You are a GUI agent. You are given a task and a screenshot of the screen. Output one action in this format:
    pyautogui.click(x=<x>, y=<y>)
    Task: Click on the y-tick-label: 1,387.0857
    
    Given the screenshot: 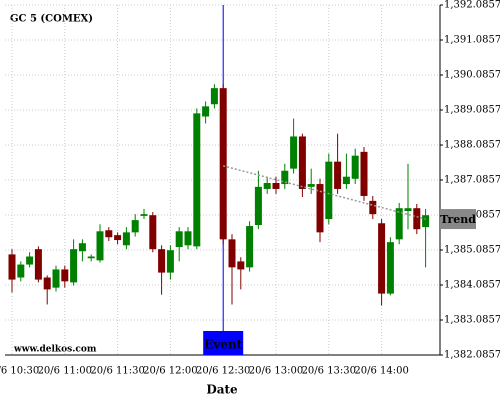 What is the action you would take?
    pyautogui.click(x=472, y=180)
    